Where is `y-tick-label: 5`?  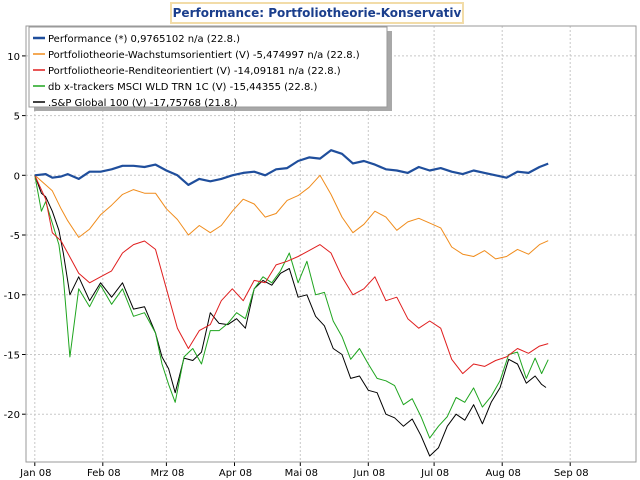 y-tick-label: 5 is located at coordinates (17, 117).